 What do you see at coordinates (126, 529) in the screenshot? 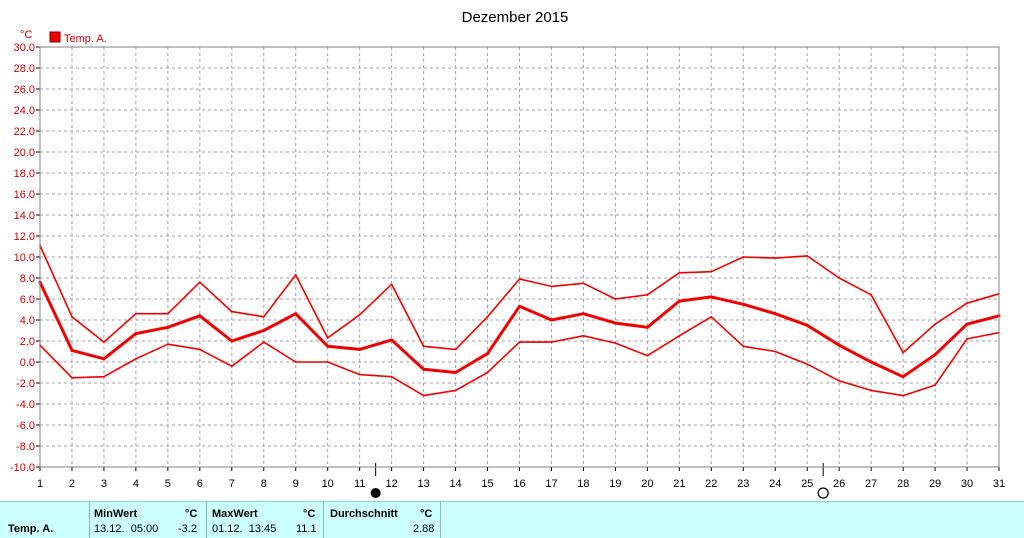
I see `min-datetime: 13.12. 05:00` at bounding box center [126, 529].